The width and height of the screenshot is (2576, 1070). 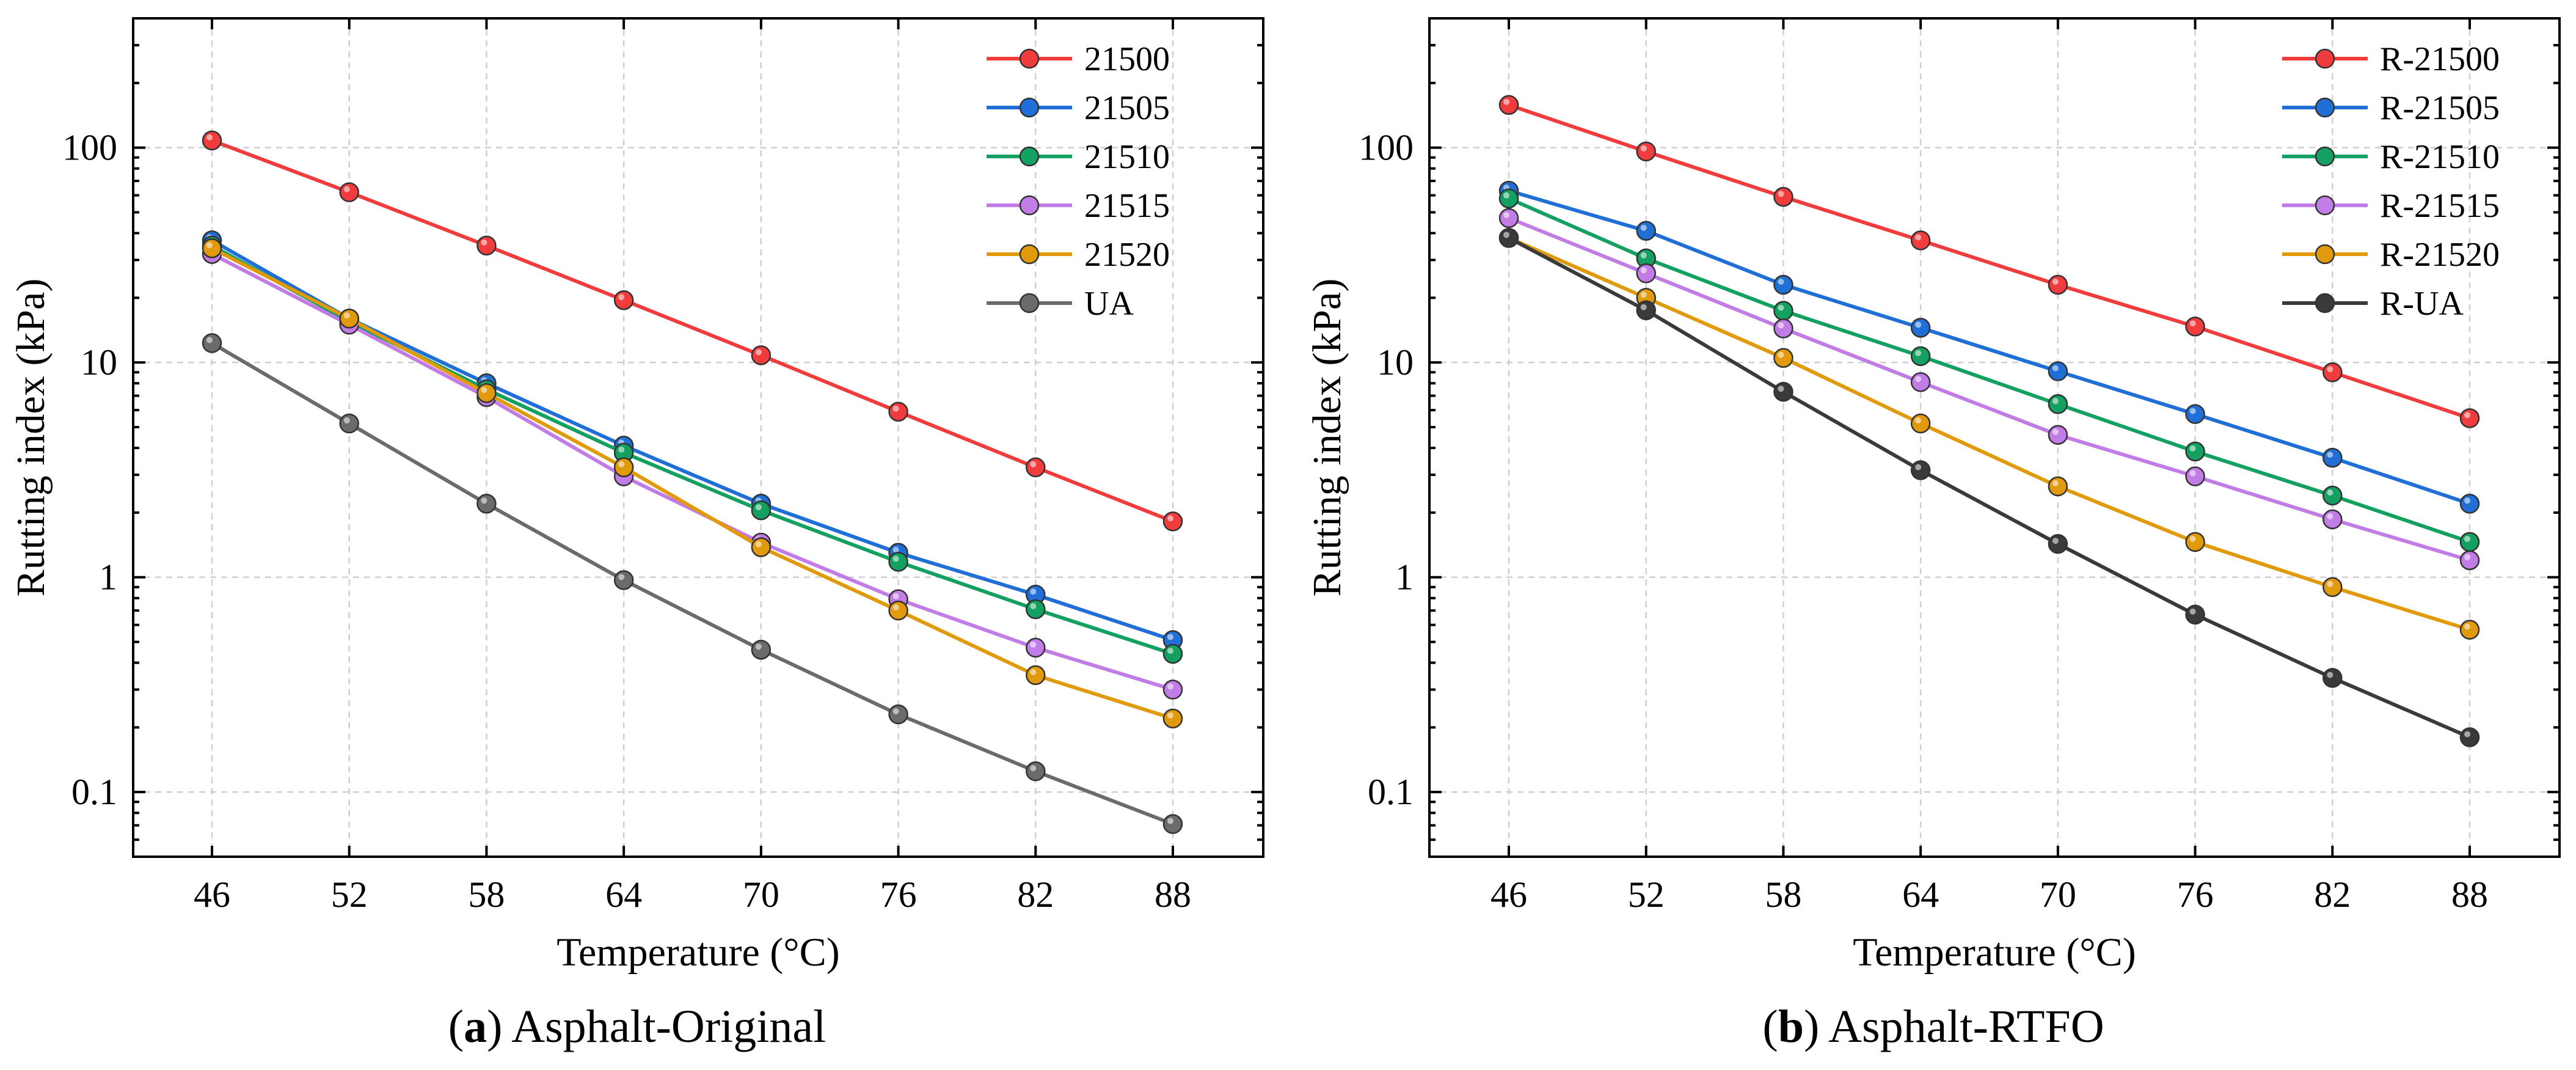 What do you see at coordinates (1994, 953) in the screenshot?
I see `x-axis-label: Temperature (°C)` at bounding box center [1994, 953].